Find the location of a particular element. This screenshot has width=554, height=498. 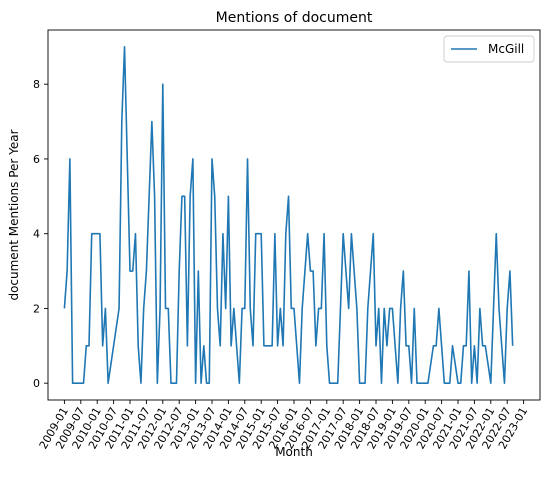

y-axis-label: document Mentions Per Year is located at coordinates (14, 214).